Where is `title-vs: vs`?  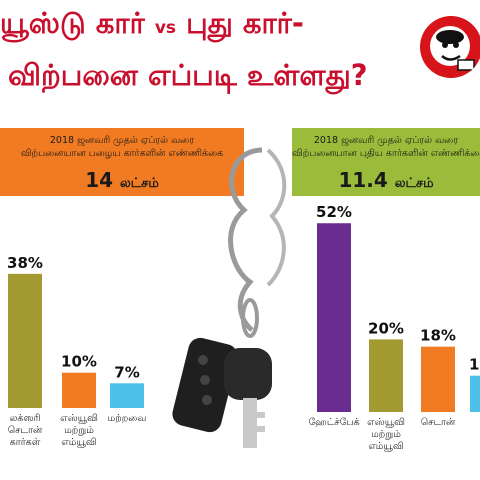
title-vs: vs is located at coordinates (165, 28).